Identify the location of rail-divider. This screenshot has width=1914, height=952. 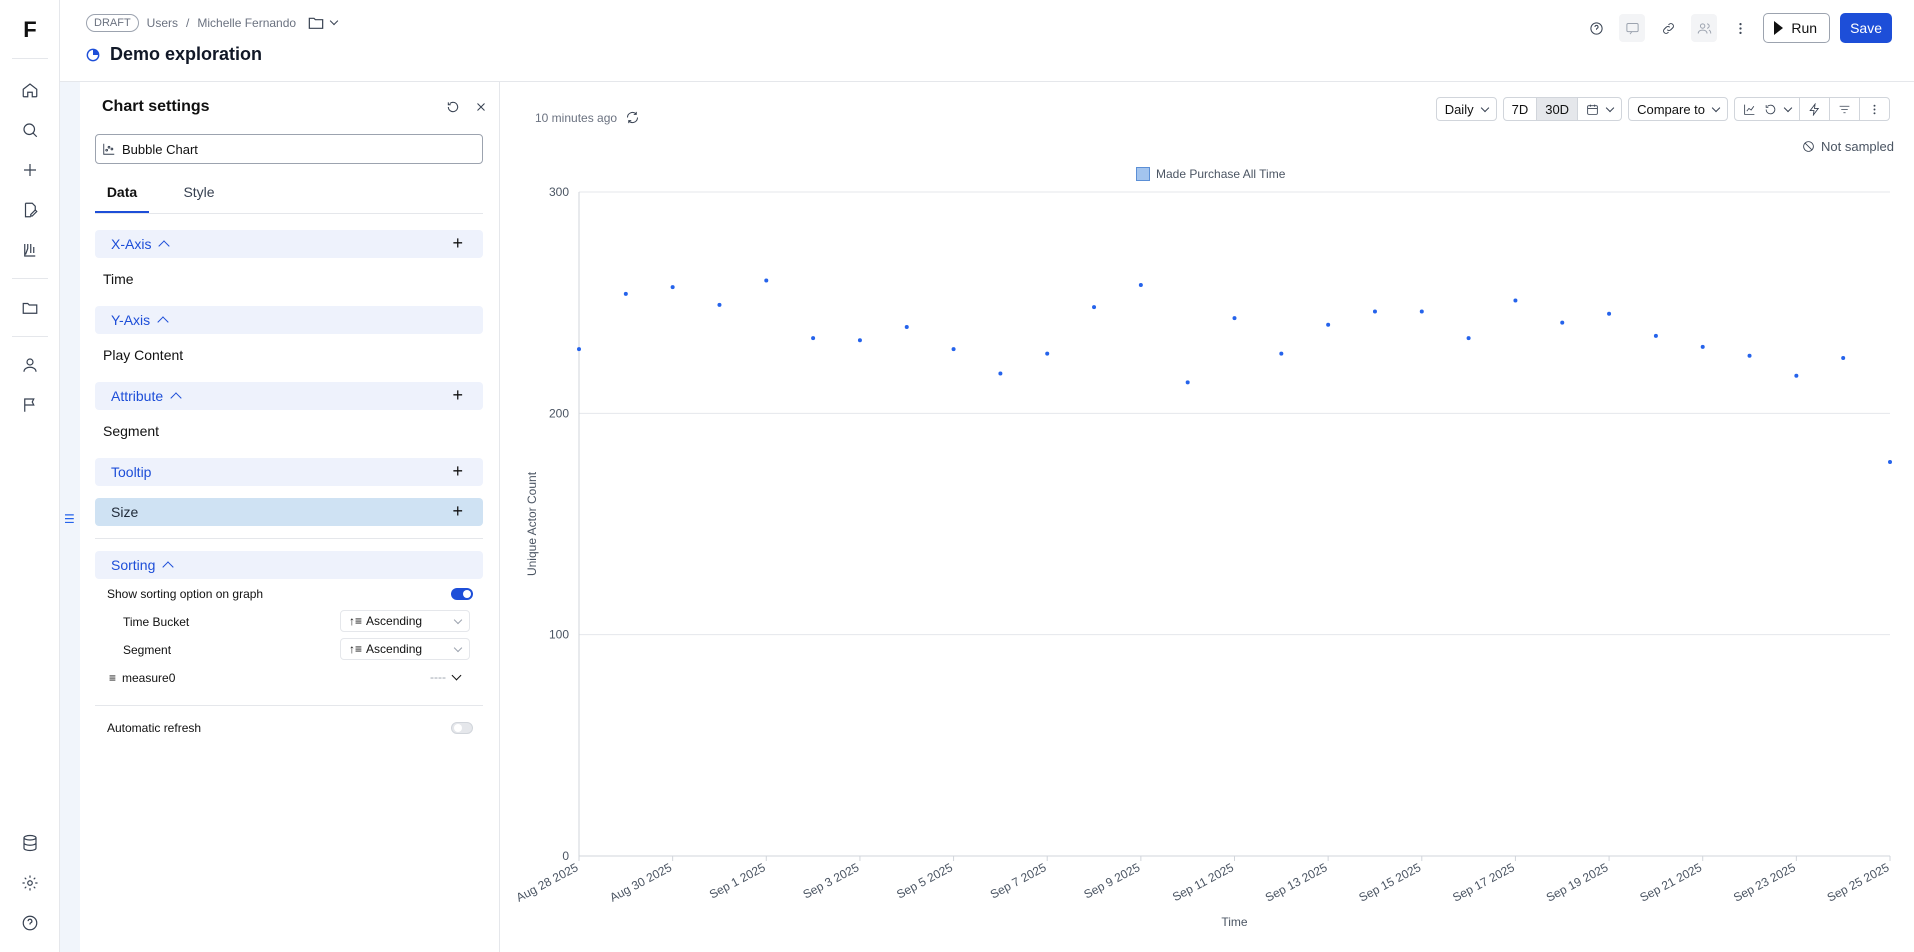
(30, 278).